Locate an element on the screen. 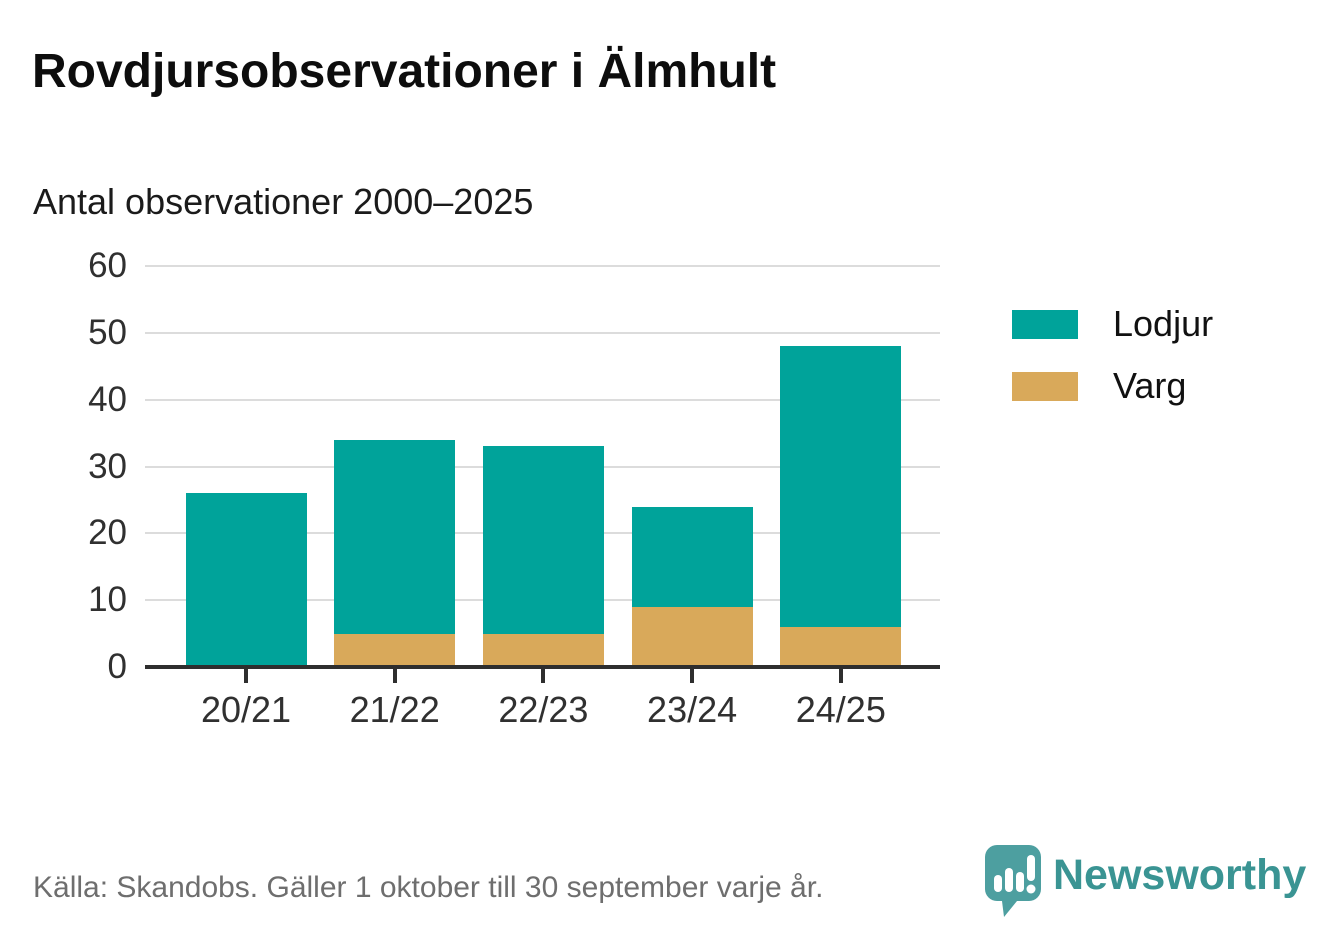 This screenshot has height=939, width=1322. y-axis-label-30: 30 is located at coordinates (107, 466).